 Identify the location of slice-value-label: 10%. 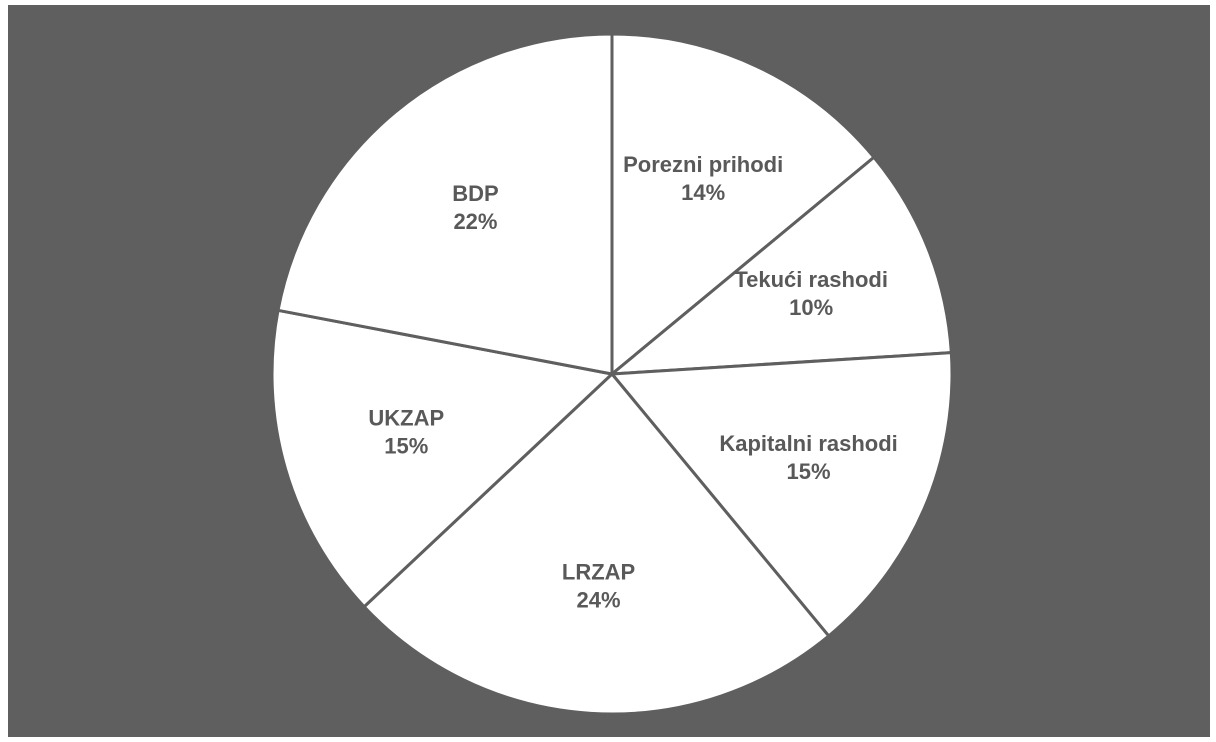
(811, 307).